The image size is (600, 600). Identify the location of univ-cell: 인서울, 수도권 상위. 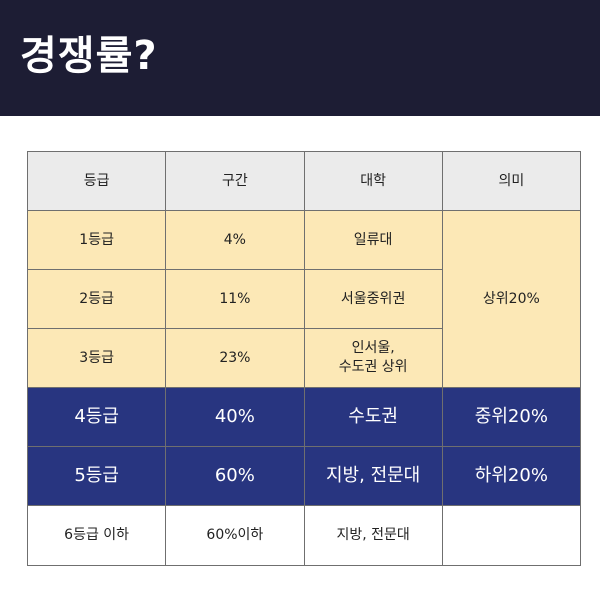
(373, 358).